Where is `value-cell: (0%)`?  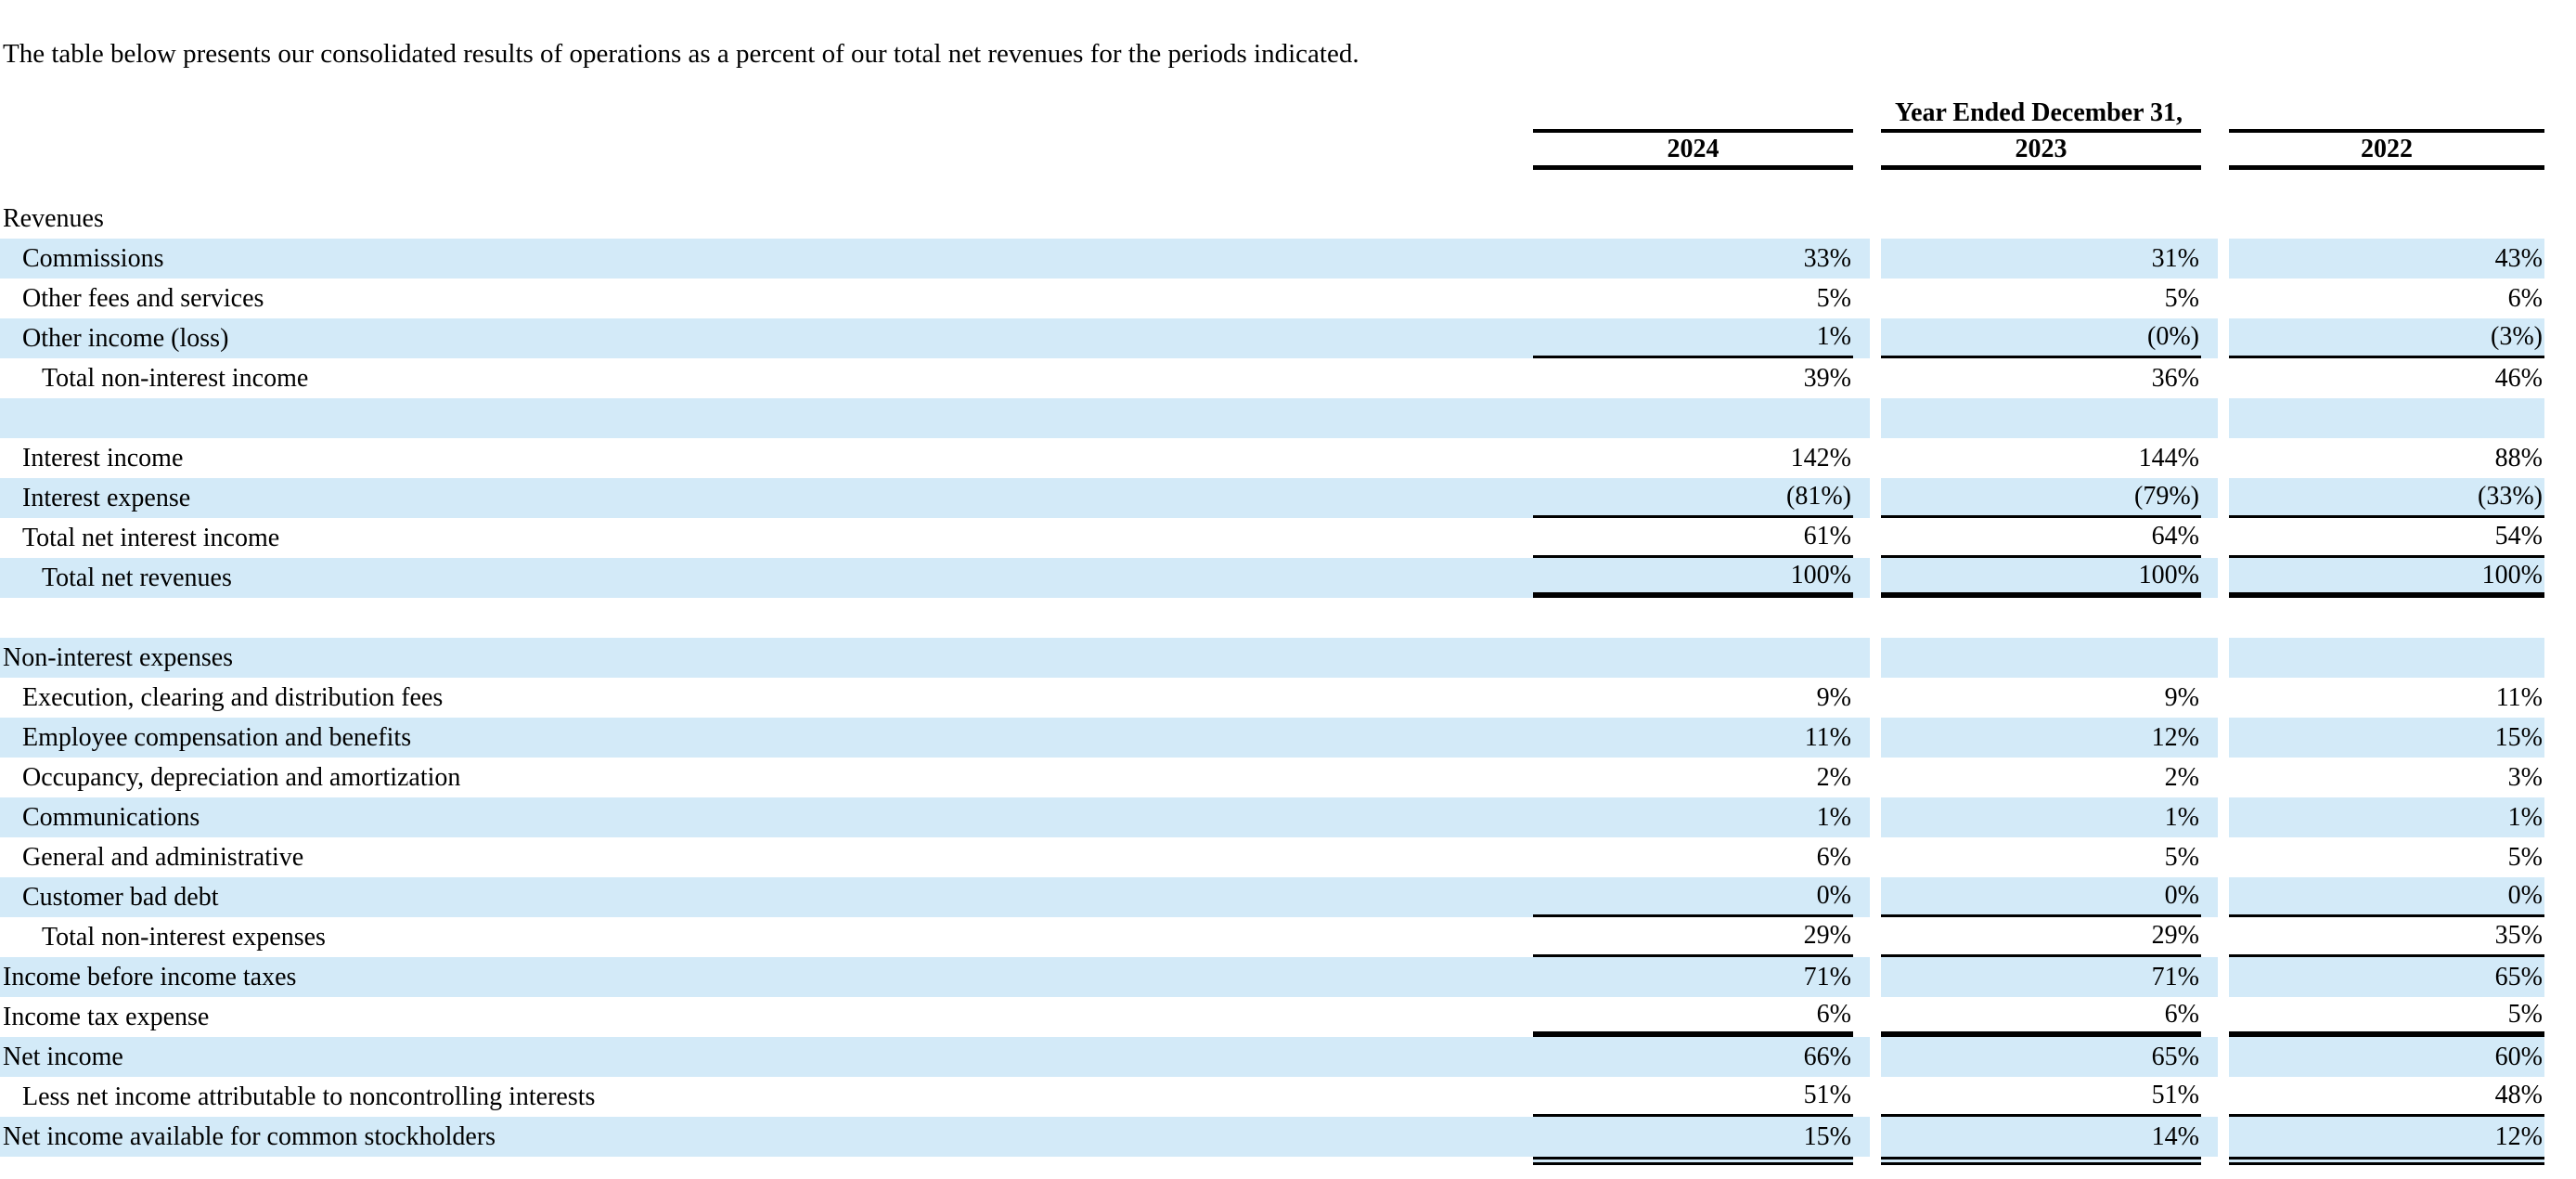 value-cell: (0%) is located at coordinates (2041, 338).